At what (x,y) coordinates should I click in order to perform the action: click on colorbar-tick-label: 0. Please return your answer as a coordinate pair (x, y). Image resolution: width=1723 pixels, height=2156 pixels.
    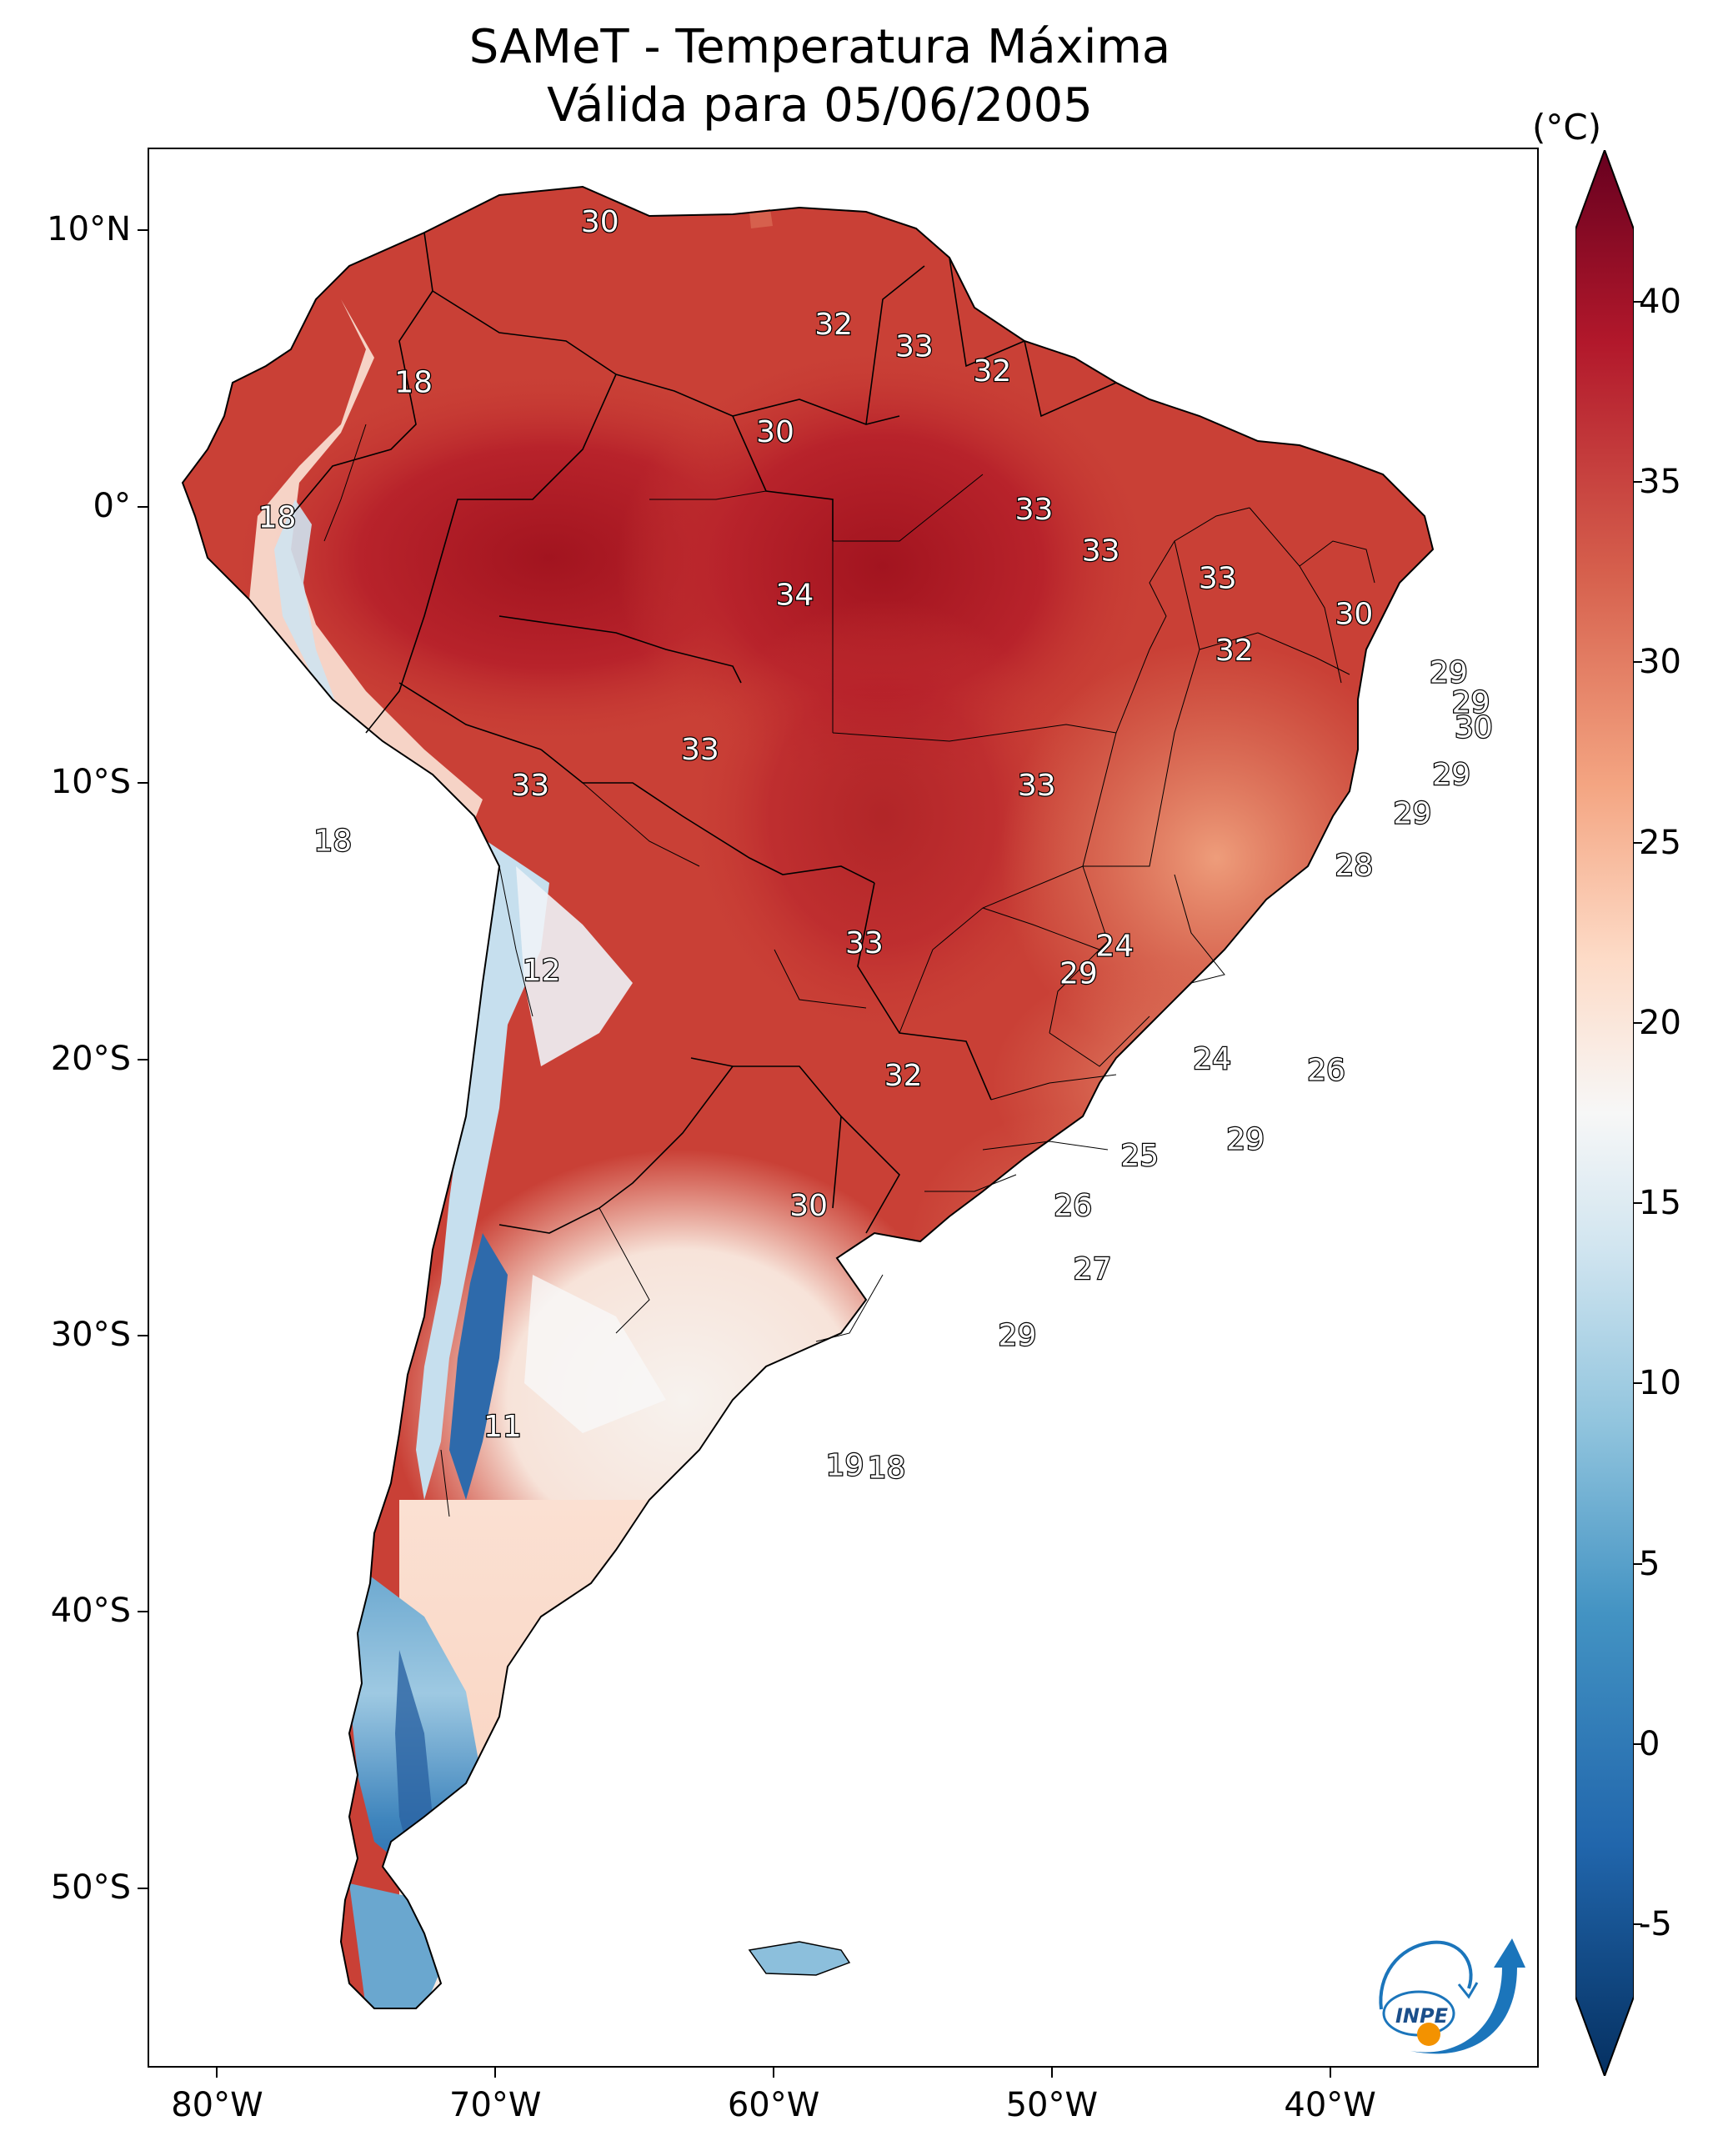
    Looking at the image, I should click on (1649, 1744).